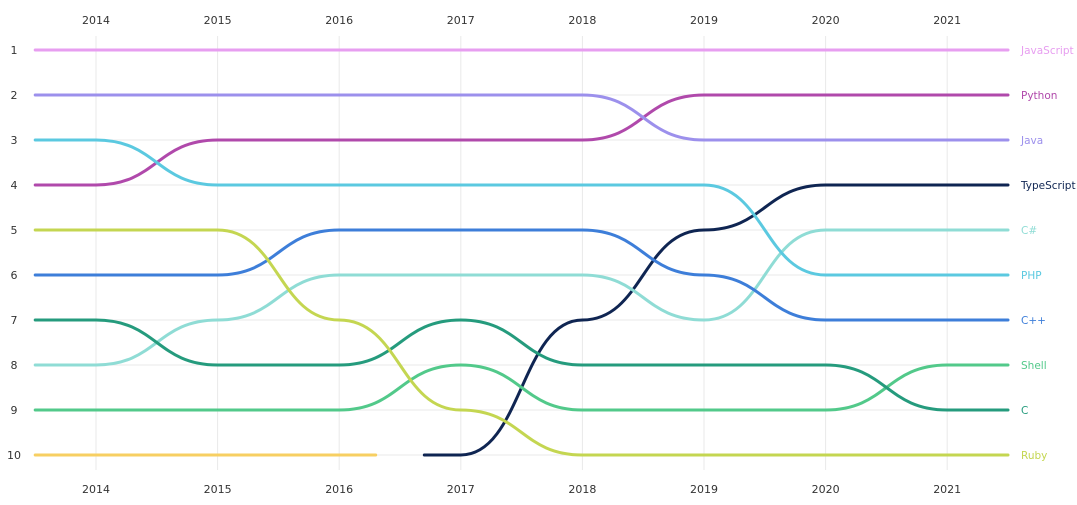 This screenshot has width=1077, height=505. I want to click on y-tick-label: 5, so click(14, 230).